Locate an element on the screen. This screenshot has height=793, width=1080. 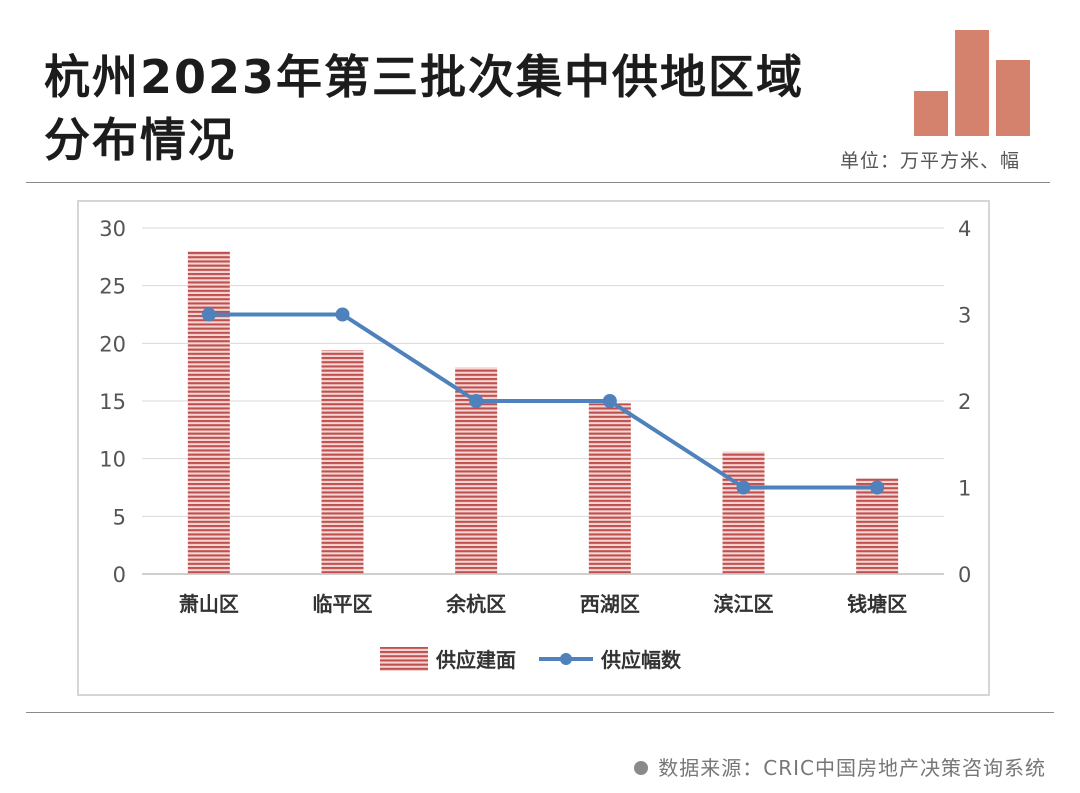
left-tick-label: 15 is located at coordinates (112, 402).